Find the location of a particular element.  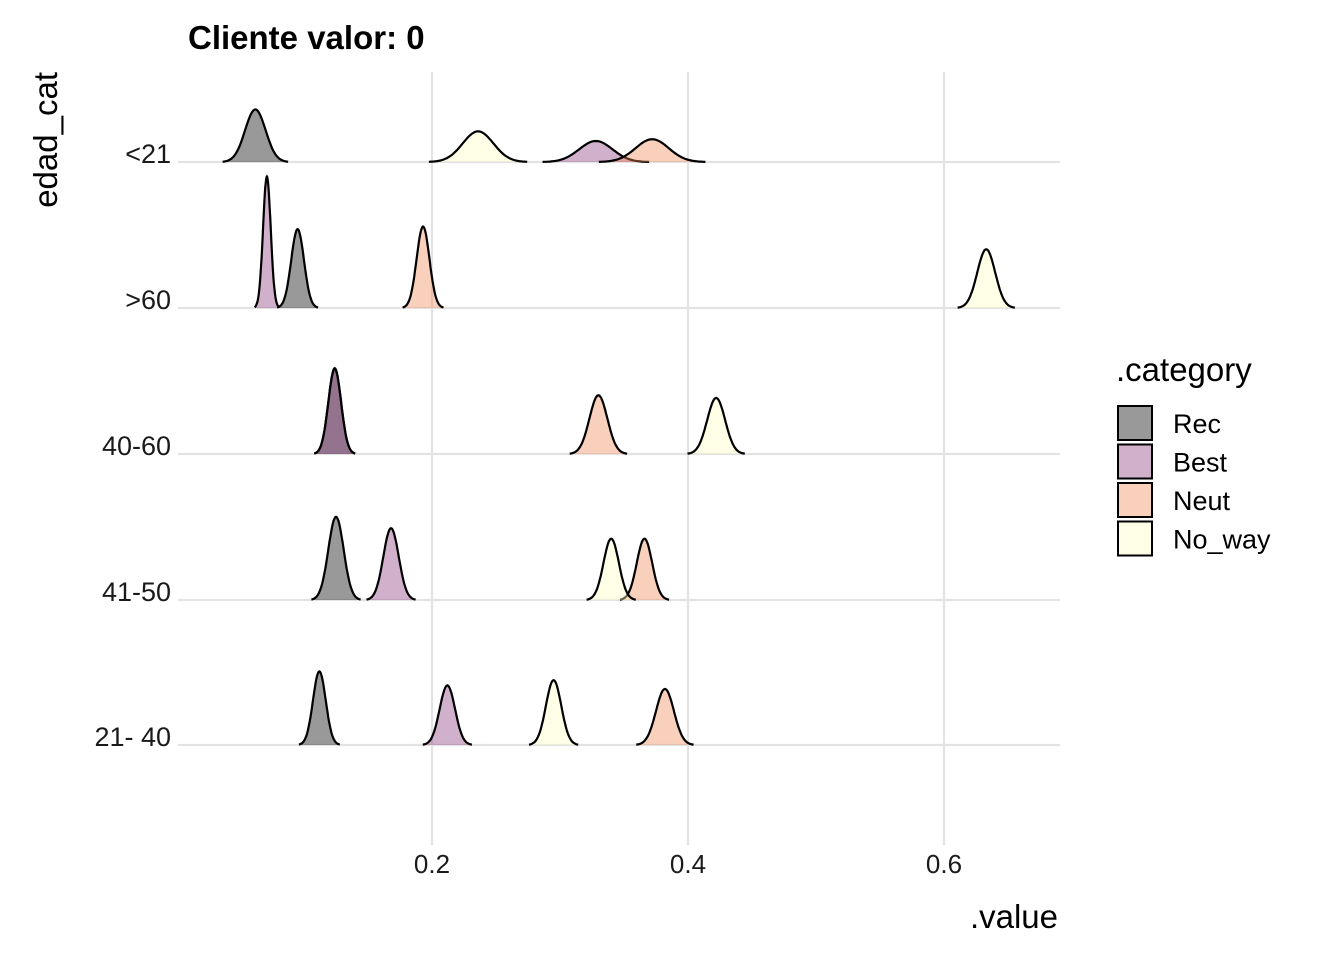

y-tick-label: 40-60 is located at coordinates (136, 446).